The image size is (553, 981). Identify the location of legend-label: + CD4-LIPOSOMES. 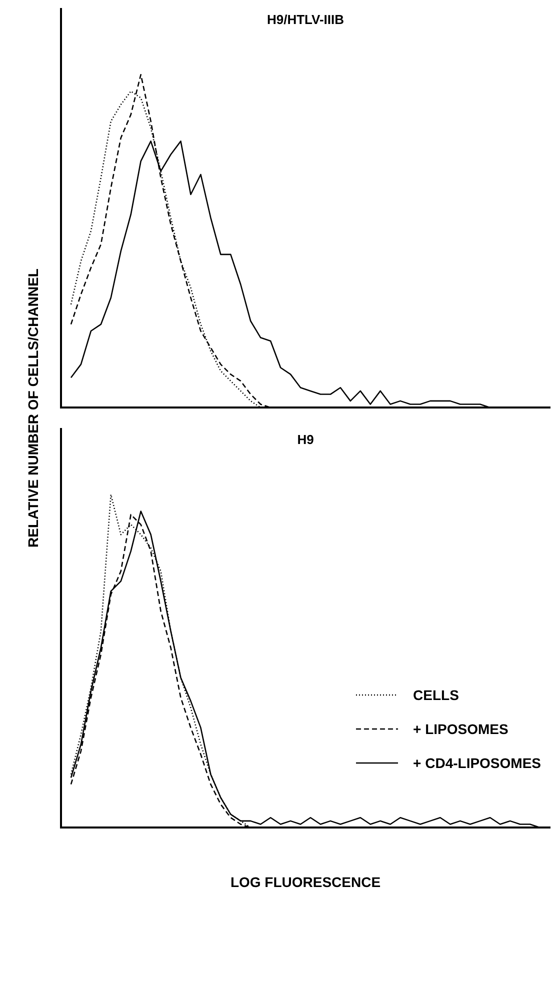
(477, 763).